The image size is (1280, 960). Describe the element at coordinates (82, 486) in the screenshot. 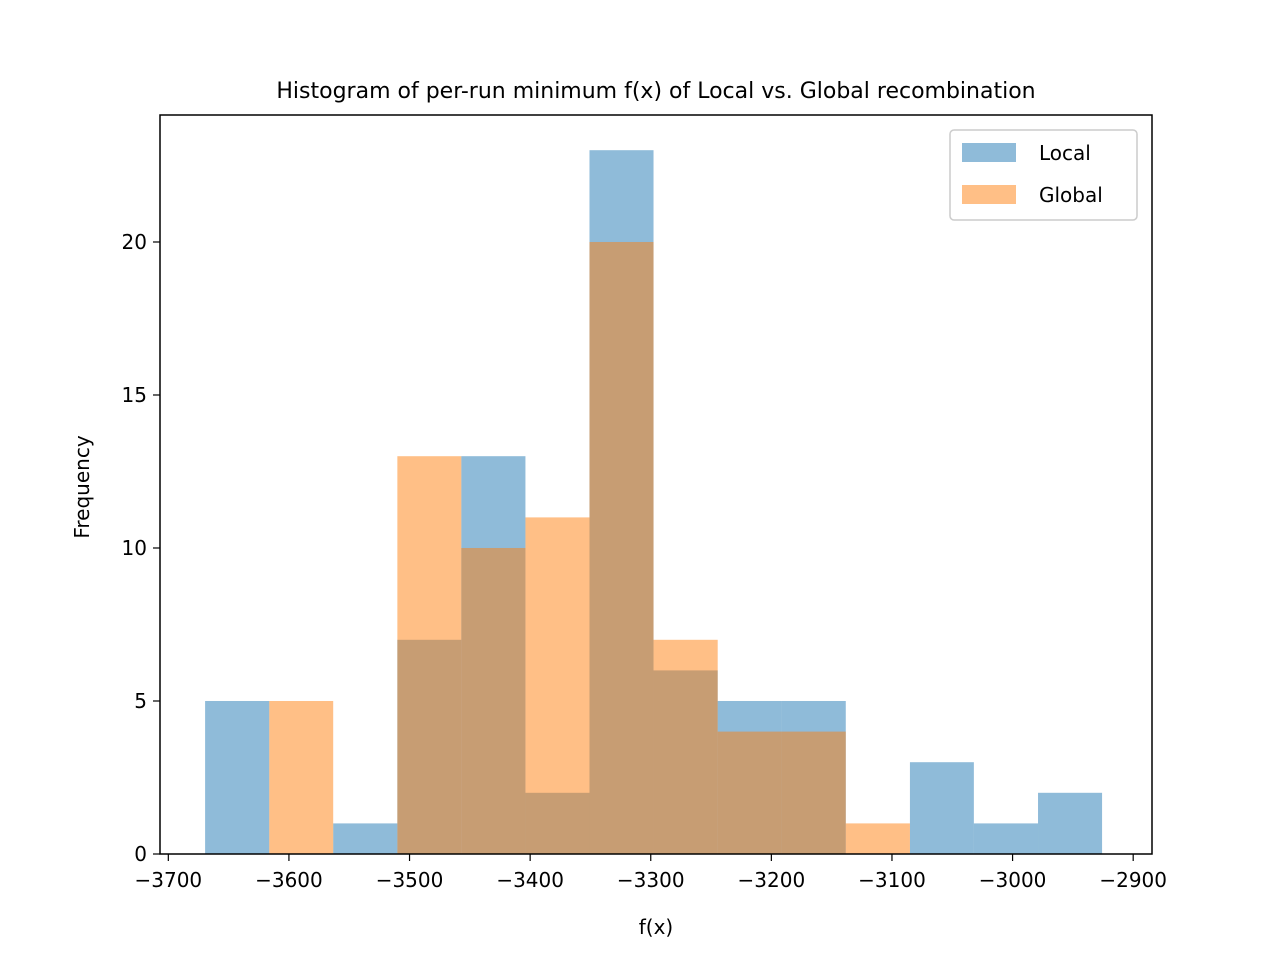

I see `y-axis-label: Frequency` at that location.